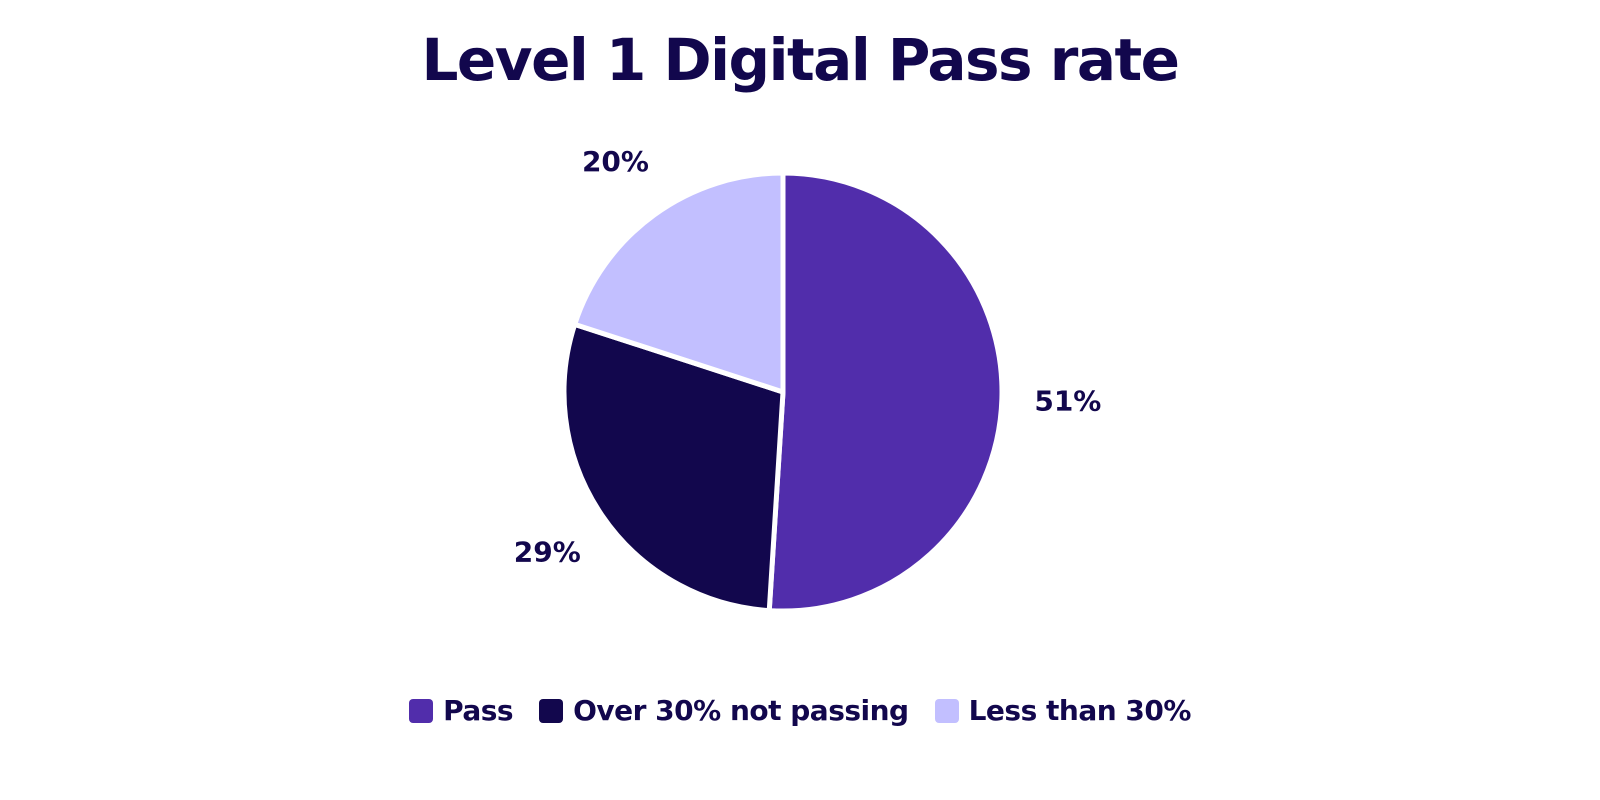 The width and height of the screenshot is (1600, 800). What do you see at coordinates (615, 161) in the screenshot?
I see `data-label-less-than-30: 20%` at bounding box center [615, 161].